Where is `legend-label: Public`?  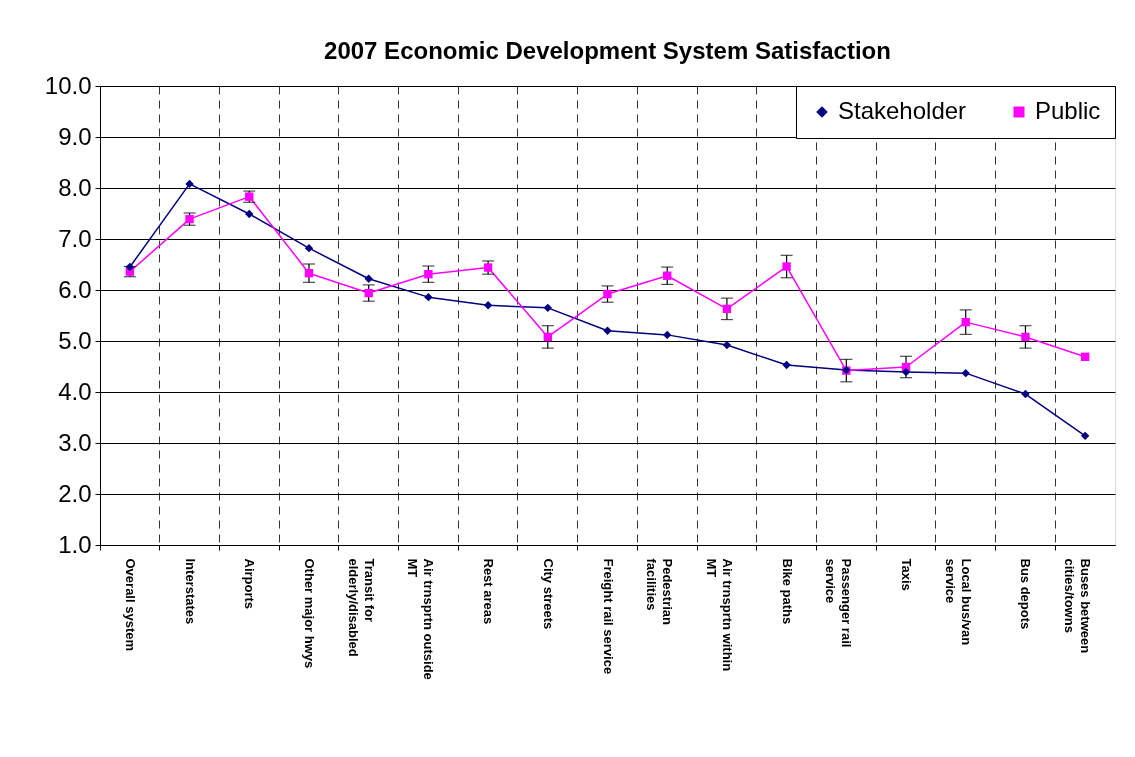
legend-label: Public is located at coordinates (1068, 110).